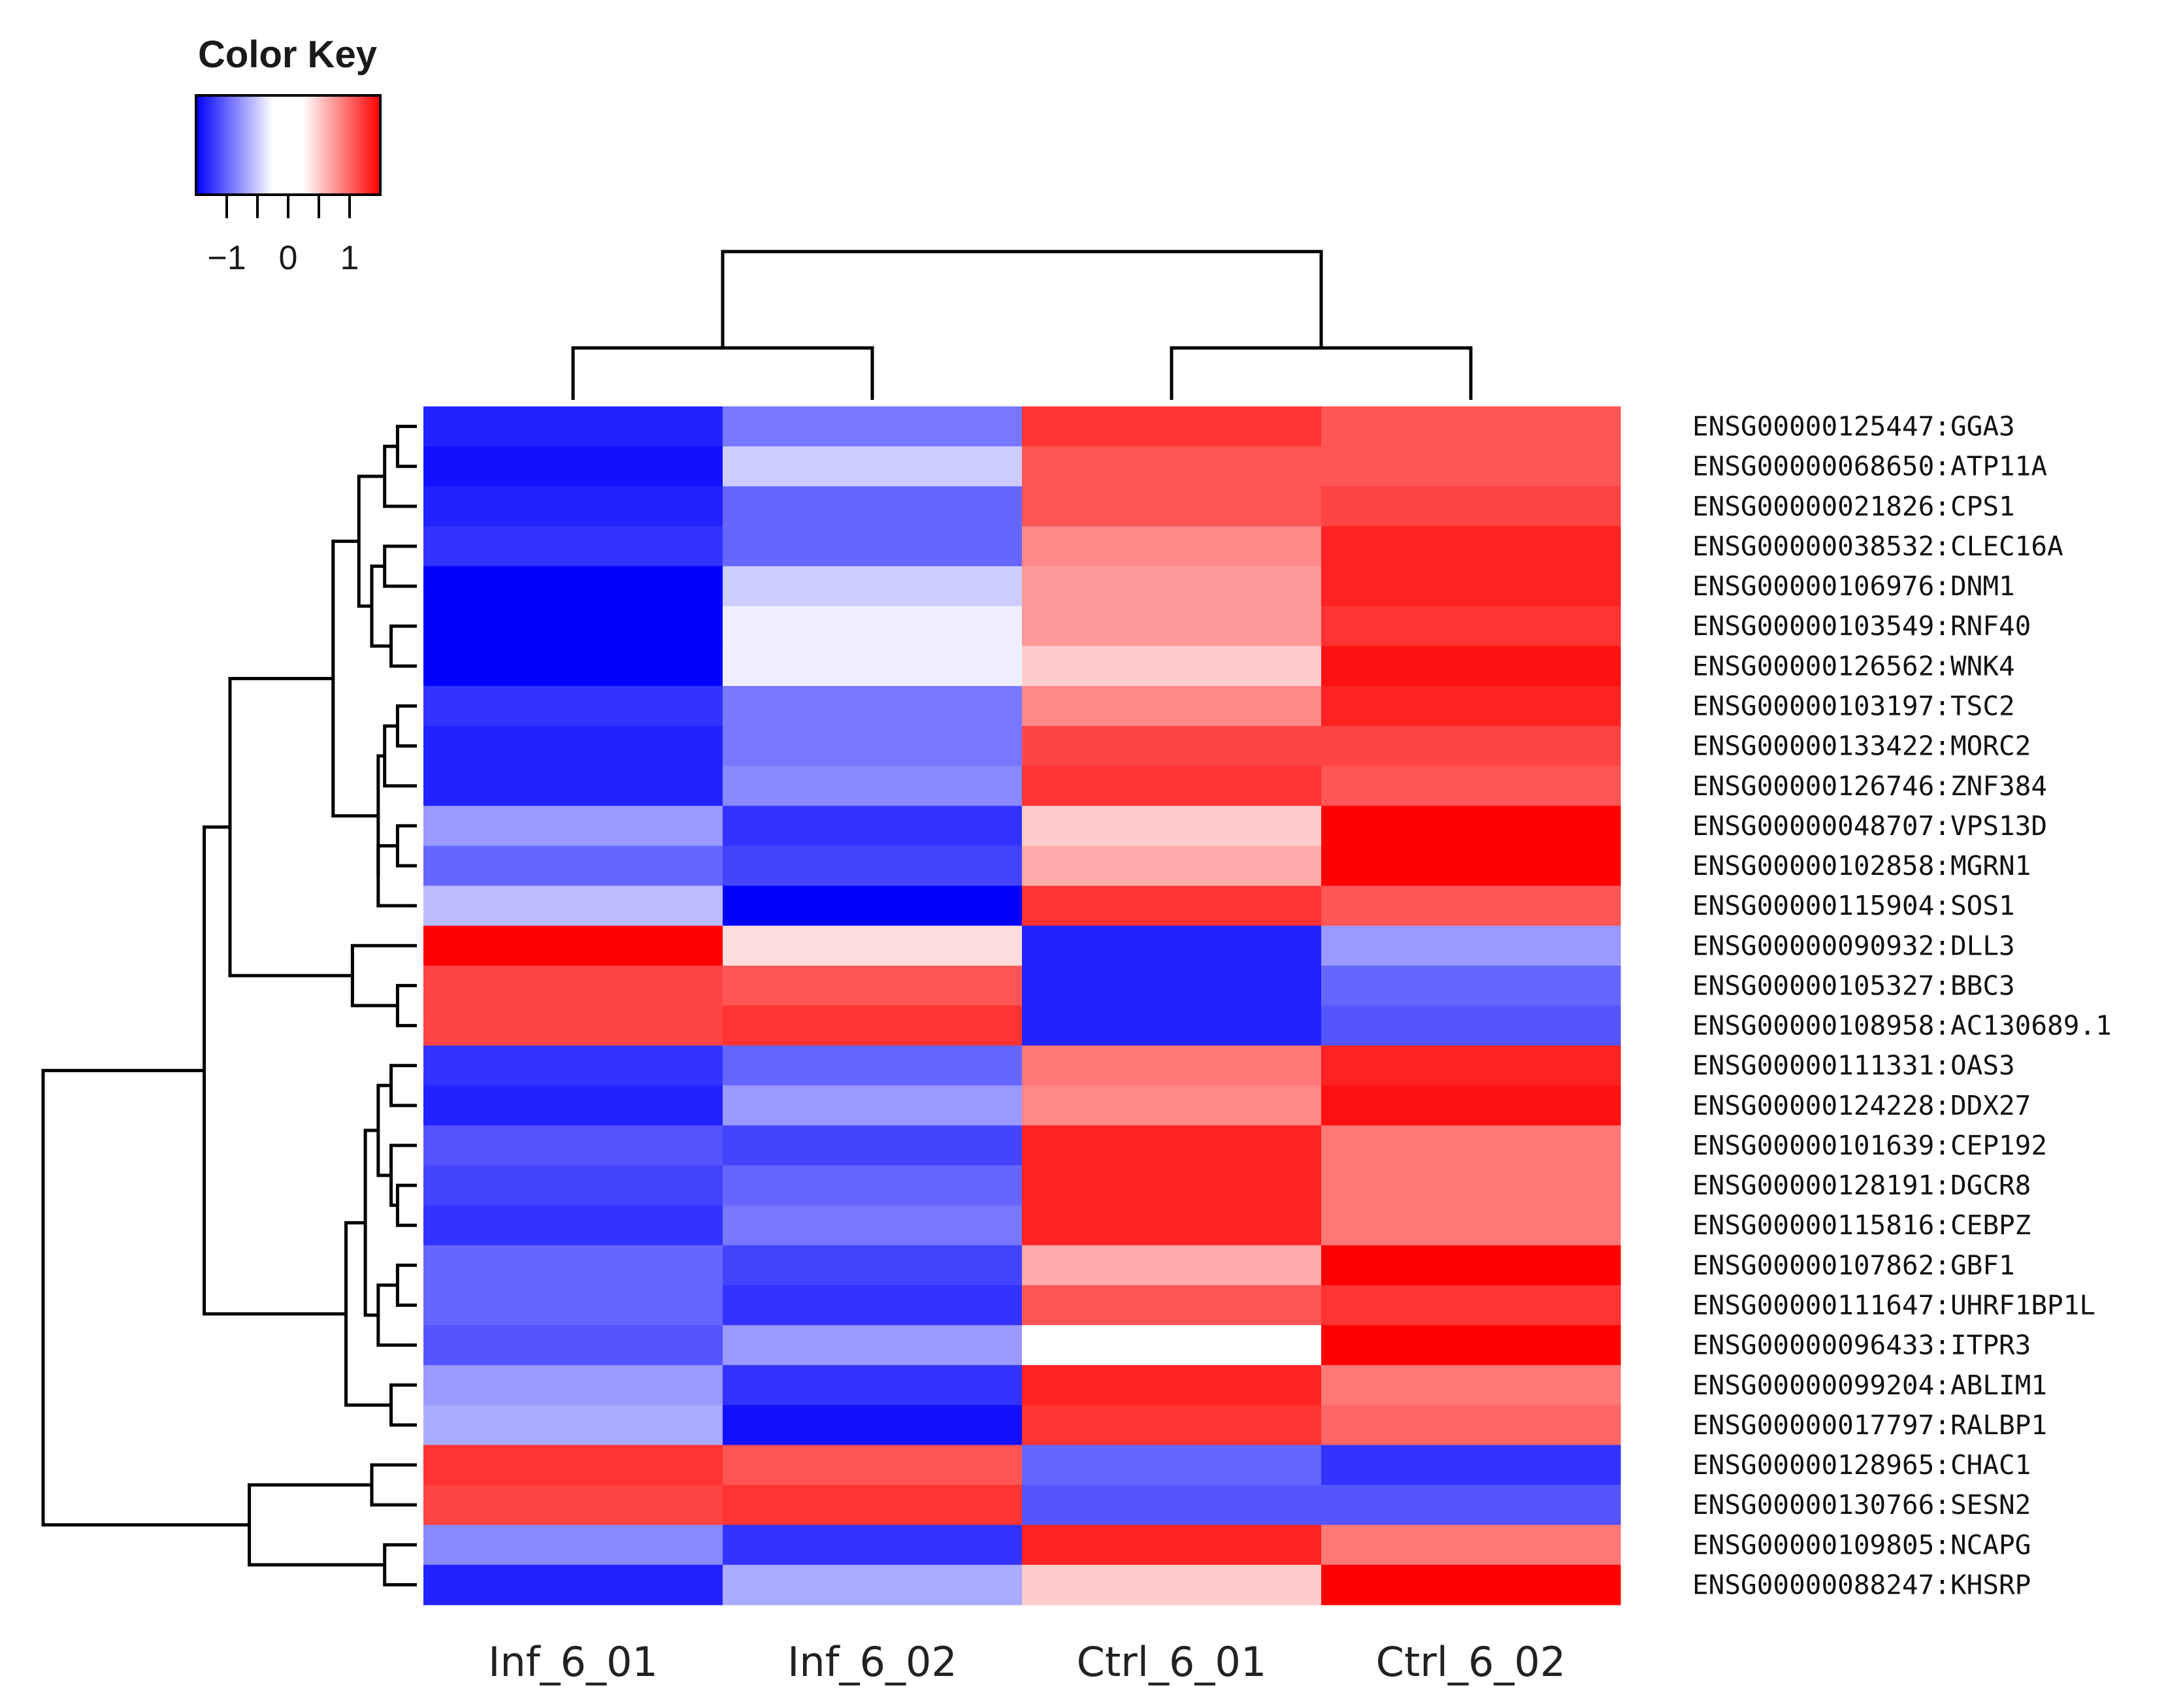 This screenshot has width=2168, height=1708. I want to click on row-label: ENSG00000102858:MGRN1, so click(1861, 865).